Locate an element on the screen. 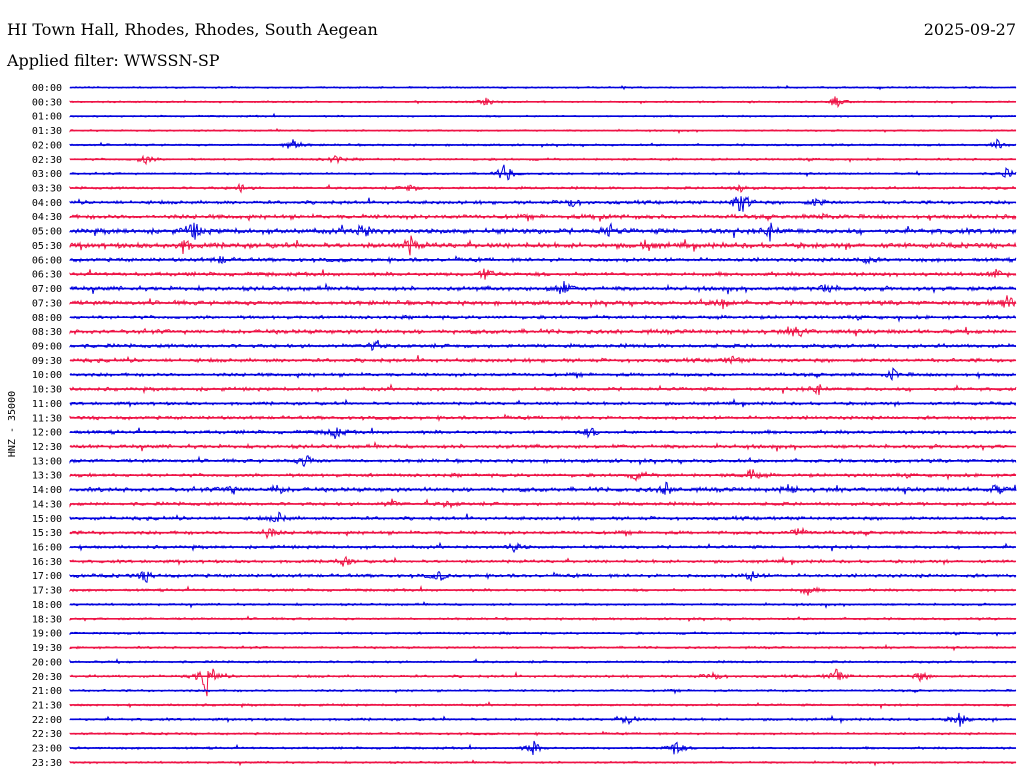 This screenshot has height=780, width=1024. row-label-1700: 17:00 is located at coordinates (47, 576).